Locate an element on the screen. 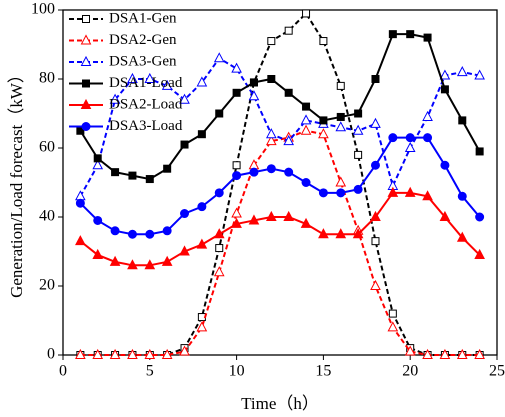  x-tick-label: 25 is located at coordinates (497, 371).